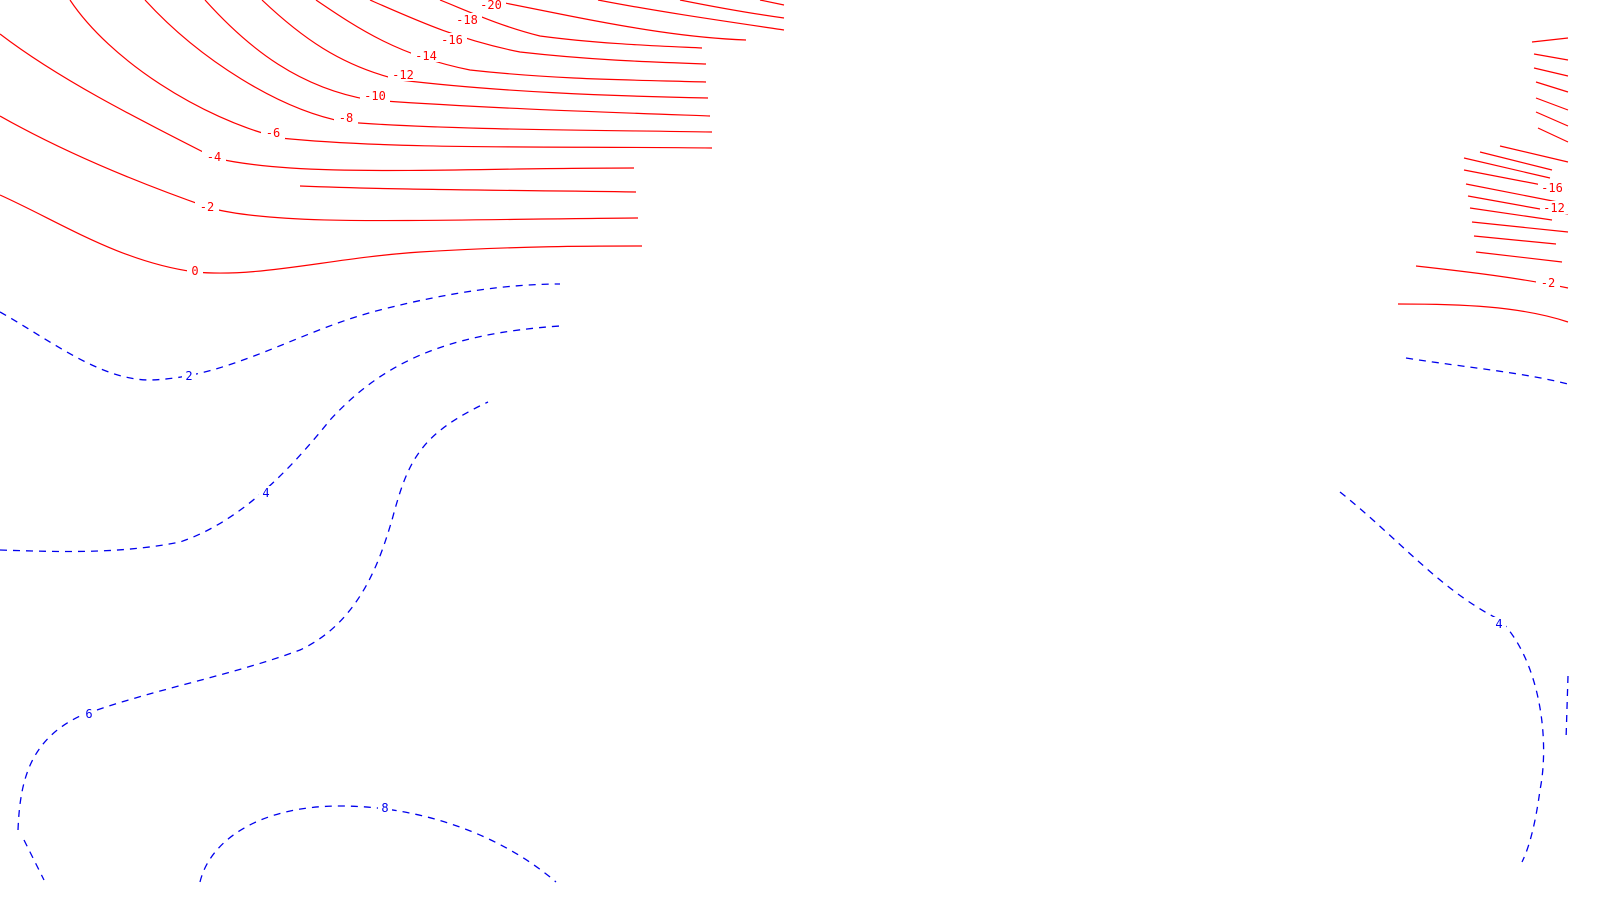  I want to click on right-positive-contours, so click(1454, 610).